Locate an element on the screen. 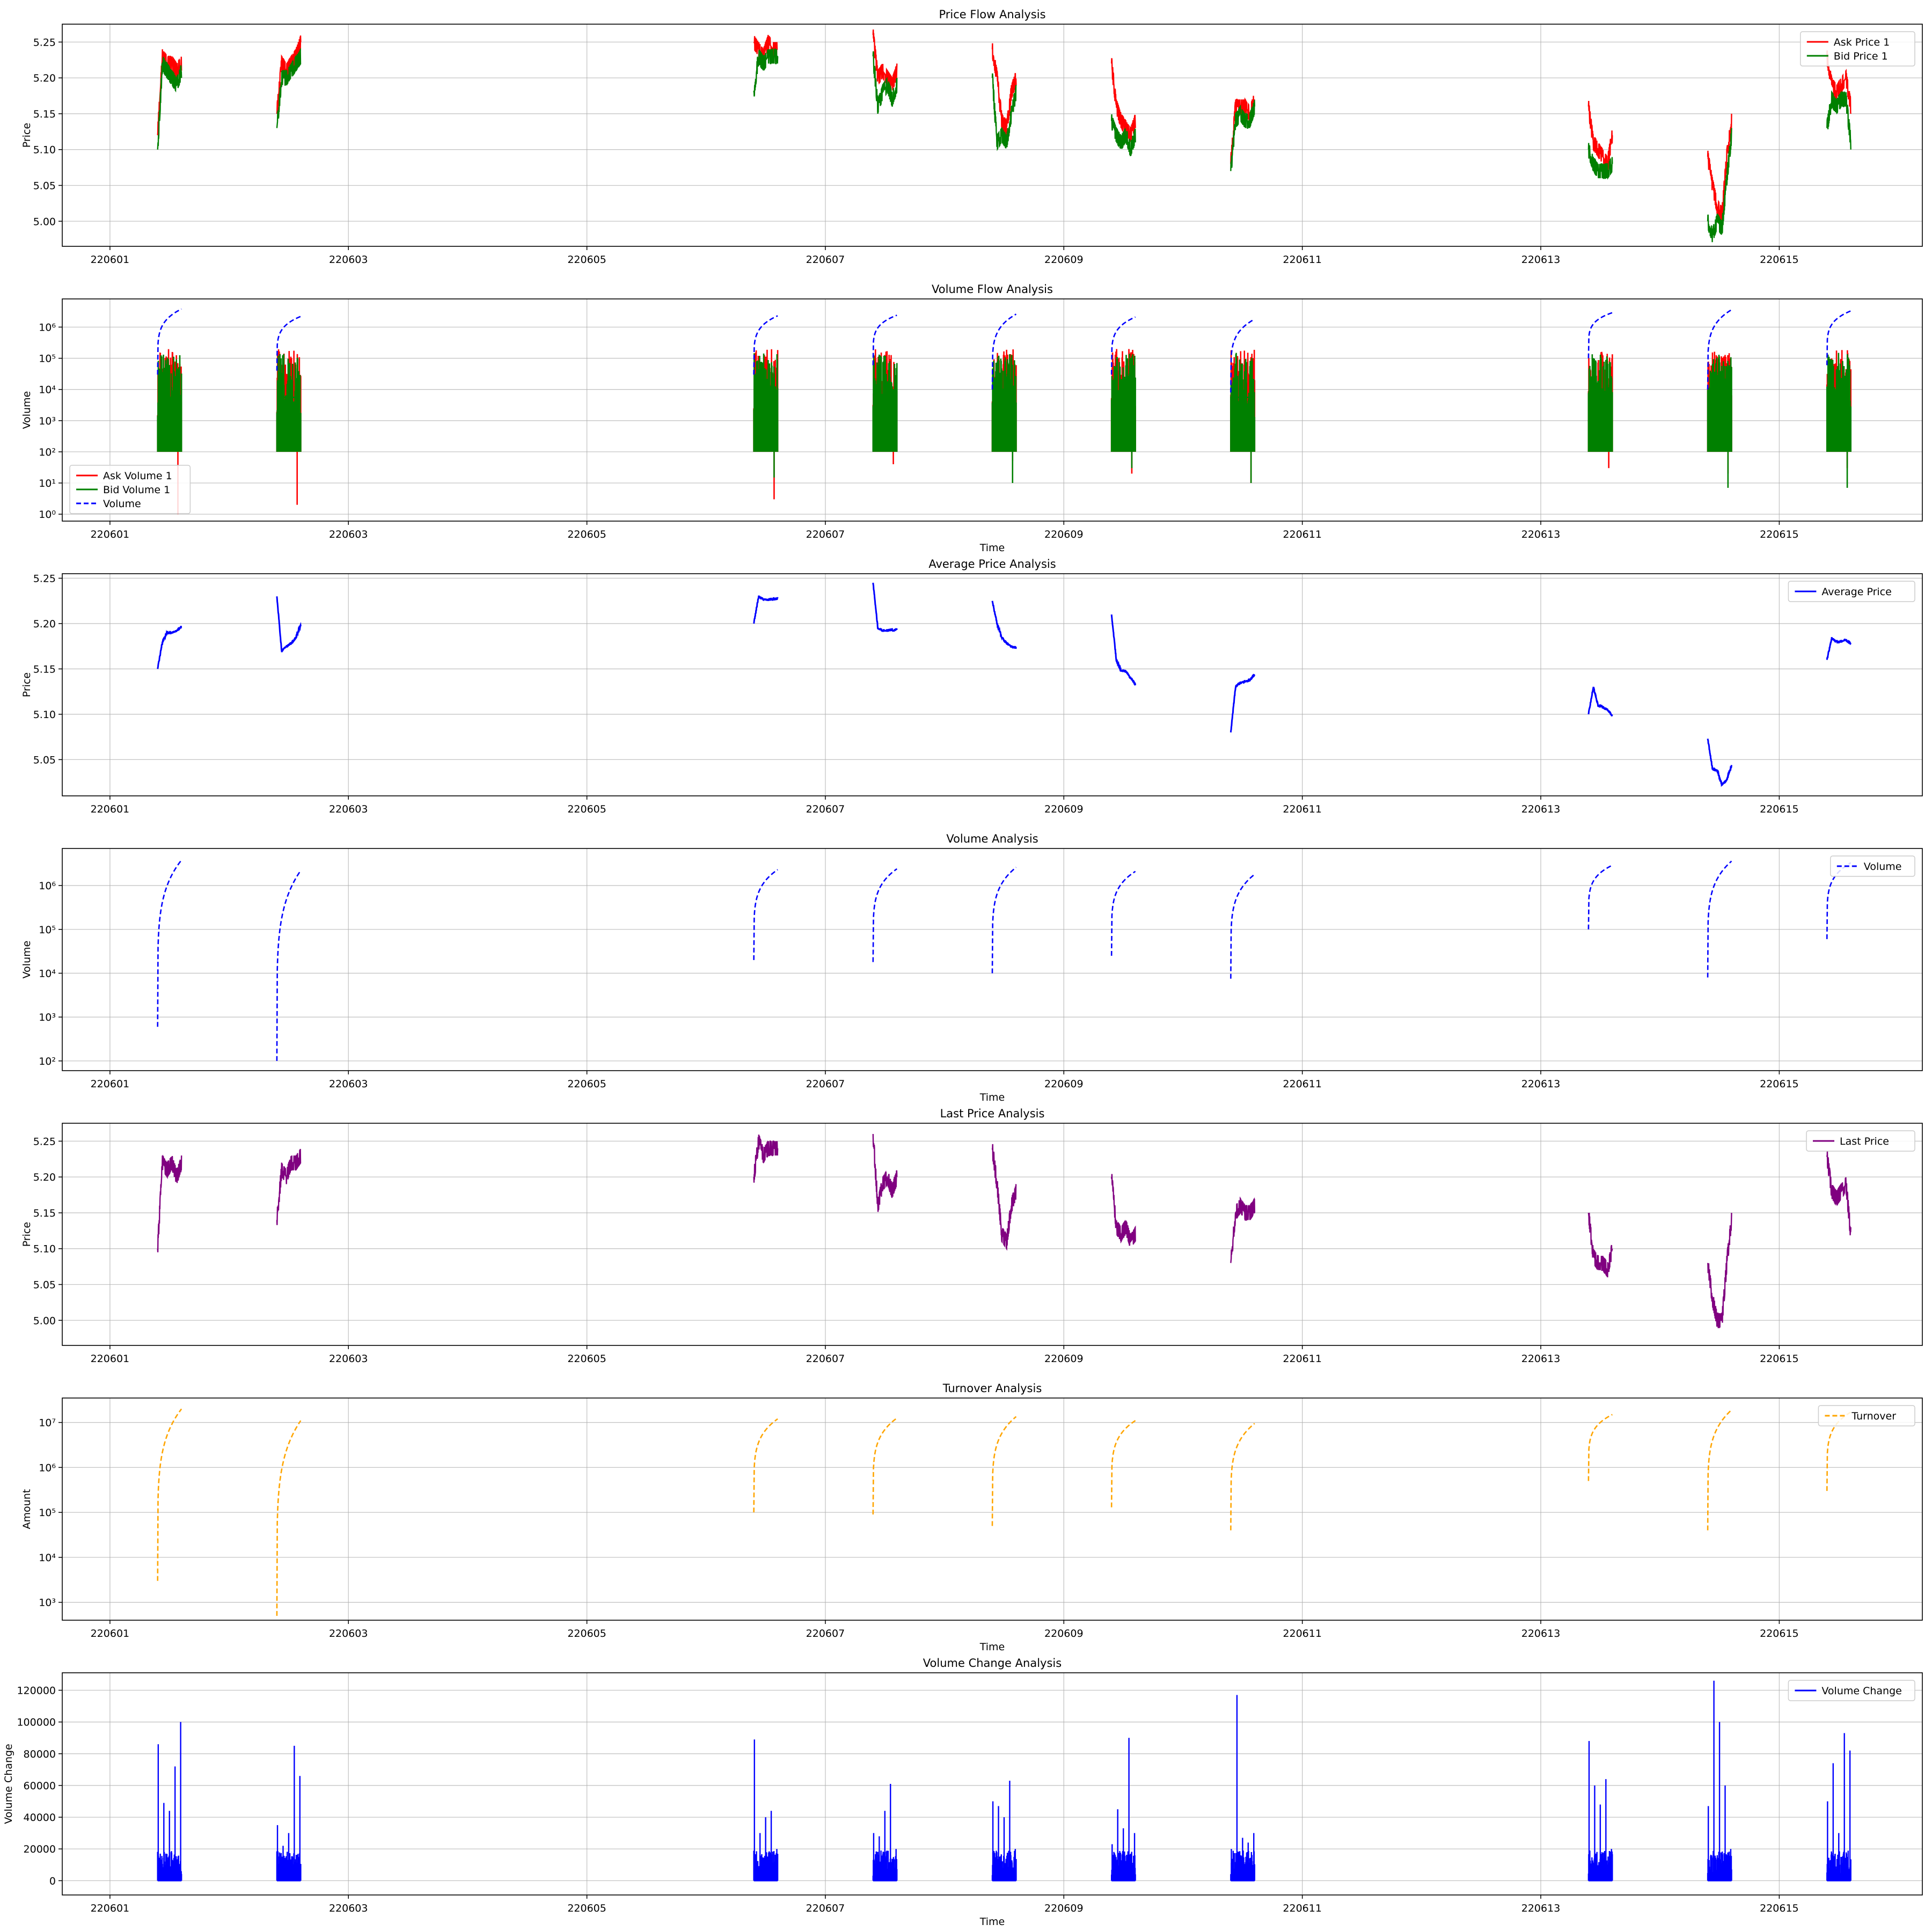  y-axis-label: Volume is located at coordinates (27, 410).